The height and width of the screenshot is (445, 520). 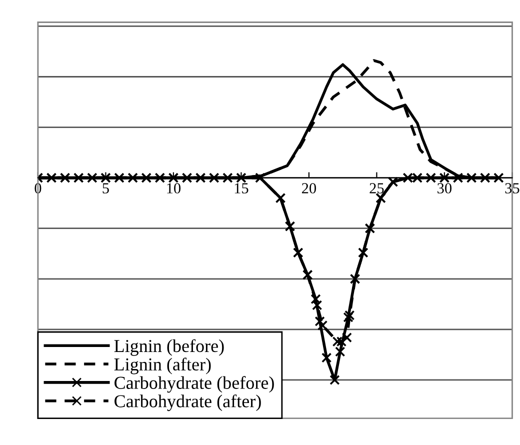 I want to click on legend-label: Lignin (after), so click(x=162, y=366).